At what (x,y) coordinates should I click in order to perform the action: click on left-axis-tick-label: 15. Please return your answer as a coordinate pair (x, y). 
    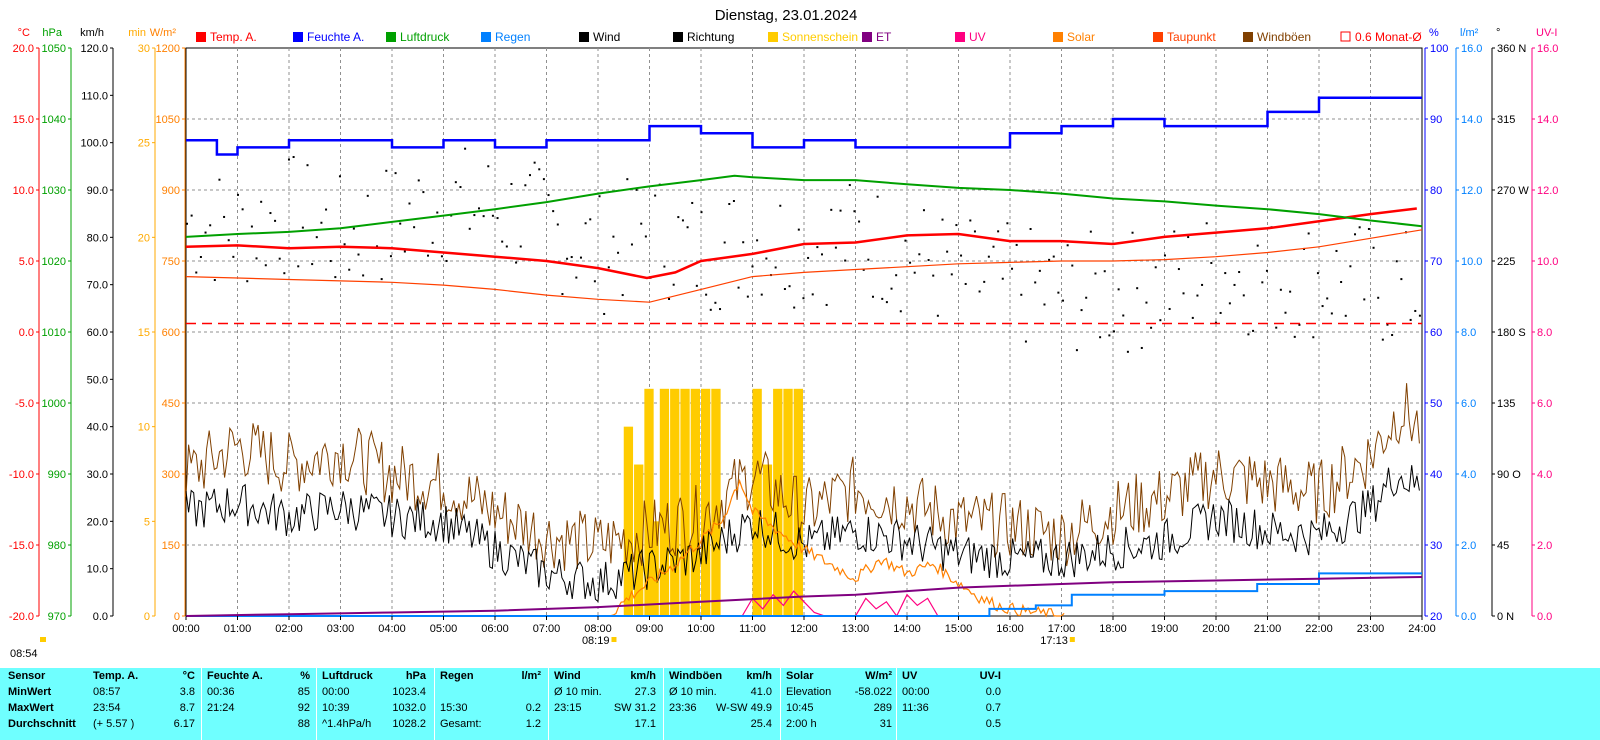
    Looking at the image, I should click on (144, 333).